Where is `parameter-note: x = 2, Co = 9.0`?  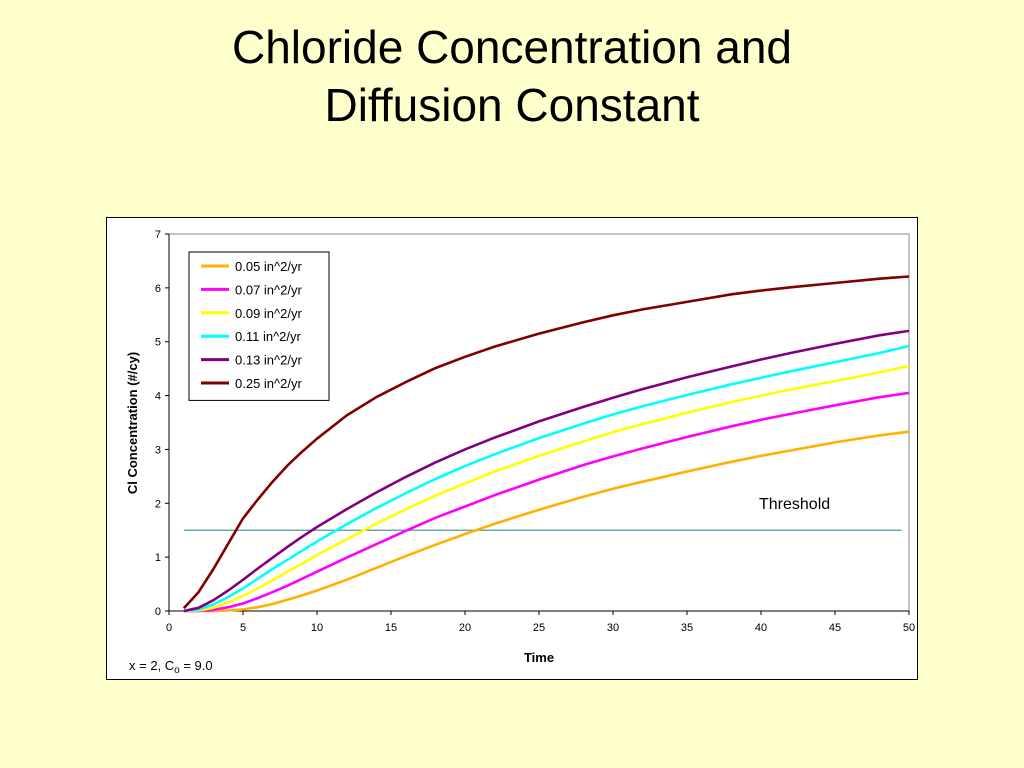 parameter-note: x = 2, Co = 9.0 is located at coordinates (171, 667).